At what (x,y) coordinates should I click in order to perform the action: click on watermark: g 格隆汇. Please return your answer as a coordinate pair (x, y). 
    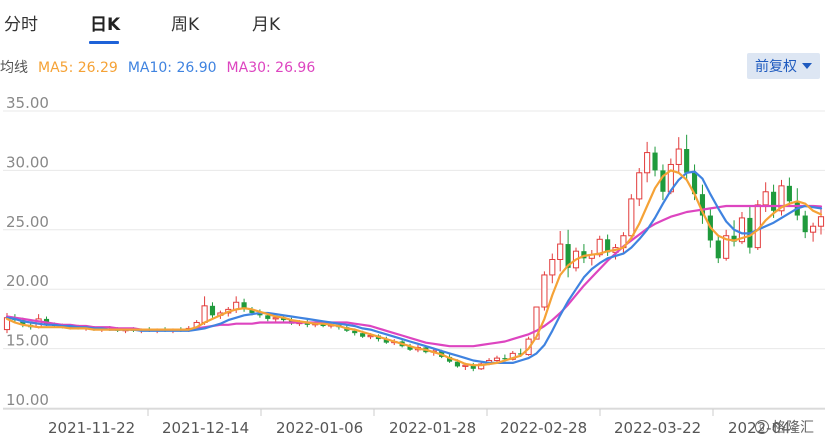
    Looking at the image, I should click on (784, 427).